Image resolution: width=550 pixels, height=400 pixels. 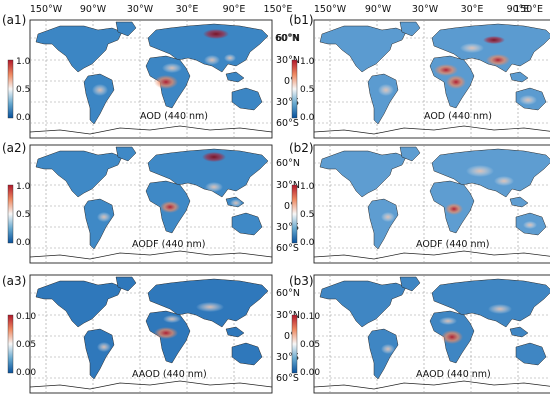 What do you see at coordinates (174, 116) in the screenshot?
I see `variable-label: AOD (440 nm)` at bounding box center [174, 116].